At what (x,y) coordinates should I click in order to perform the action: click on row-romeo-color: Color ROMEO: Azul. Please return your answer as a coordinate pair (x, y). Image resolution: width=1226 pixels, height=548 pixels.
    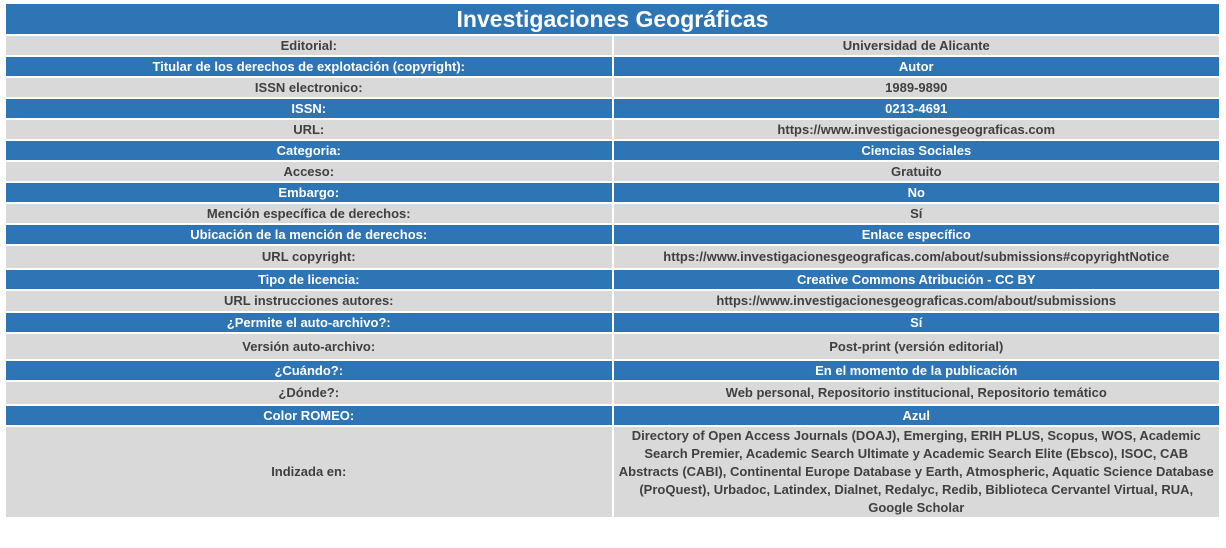
    Looking at the image, I should click on (612, 415).